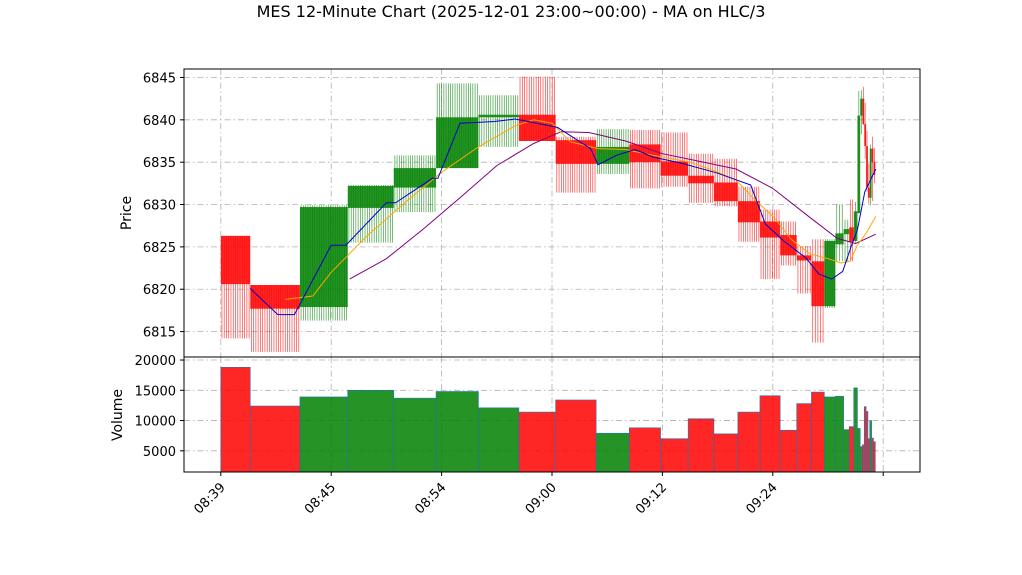  I want to click on x-tick-label: 09:12, so click(651, 498).